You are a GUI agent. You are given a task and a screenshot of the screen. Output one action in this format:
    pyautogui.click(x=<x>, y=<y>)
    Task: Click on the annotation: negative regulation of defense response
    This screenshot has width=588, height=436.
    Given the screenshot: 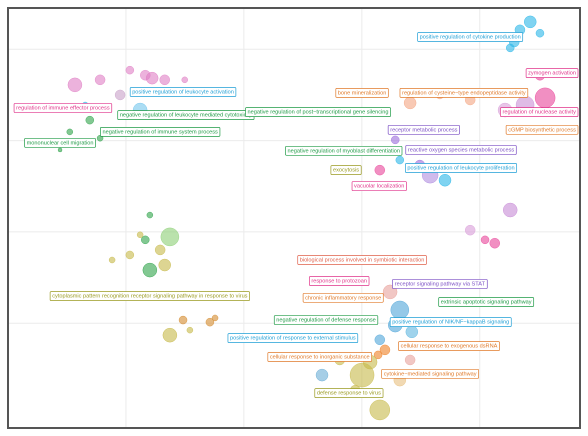 What is the action you would take?
    pyautogui.click(x=326, y=320)
    